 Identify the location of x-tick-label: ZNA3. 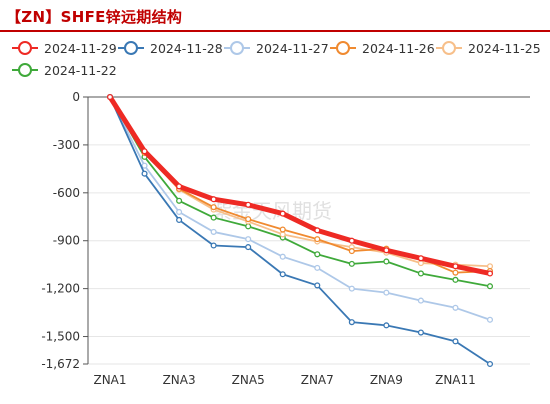
(179, 380).